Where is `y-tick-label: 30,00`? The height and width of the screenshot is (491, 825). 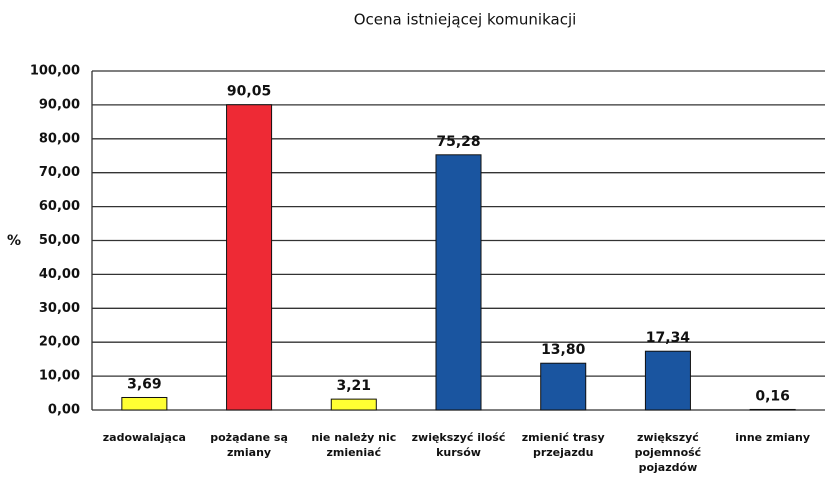
y-tick-label: 30,00 is located at coordinates (59, 308).